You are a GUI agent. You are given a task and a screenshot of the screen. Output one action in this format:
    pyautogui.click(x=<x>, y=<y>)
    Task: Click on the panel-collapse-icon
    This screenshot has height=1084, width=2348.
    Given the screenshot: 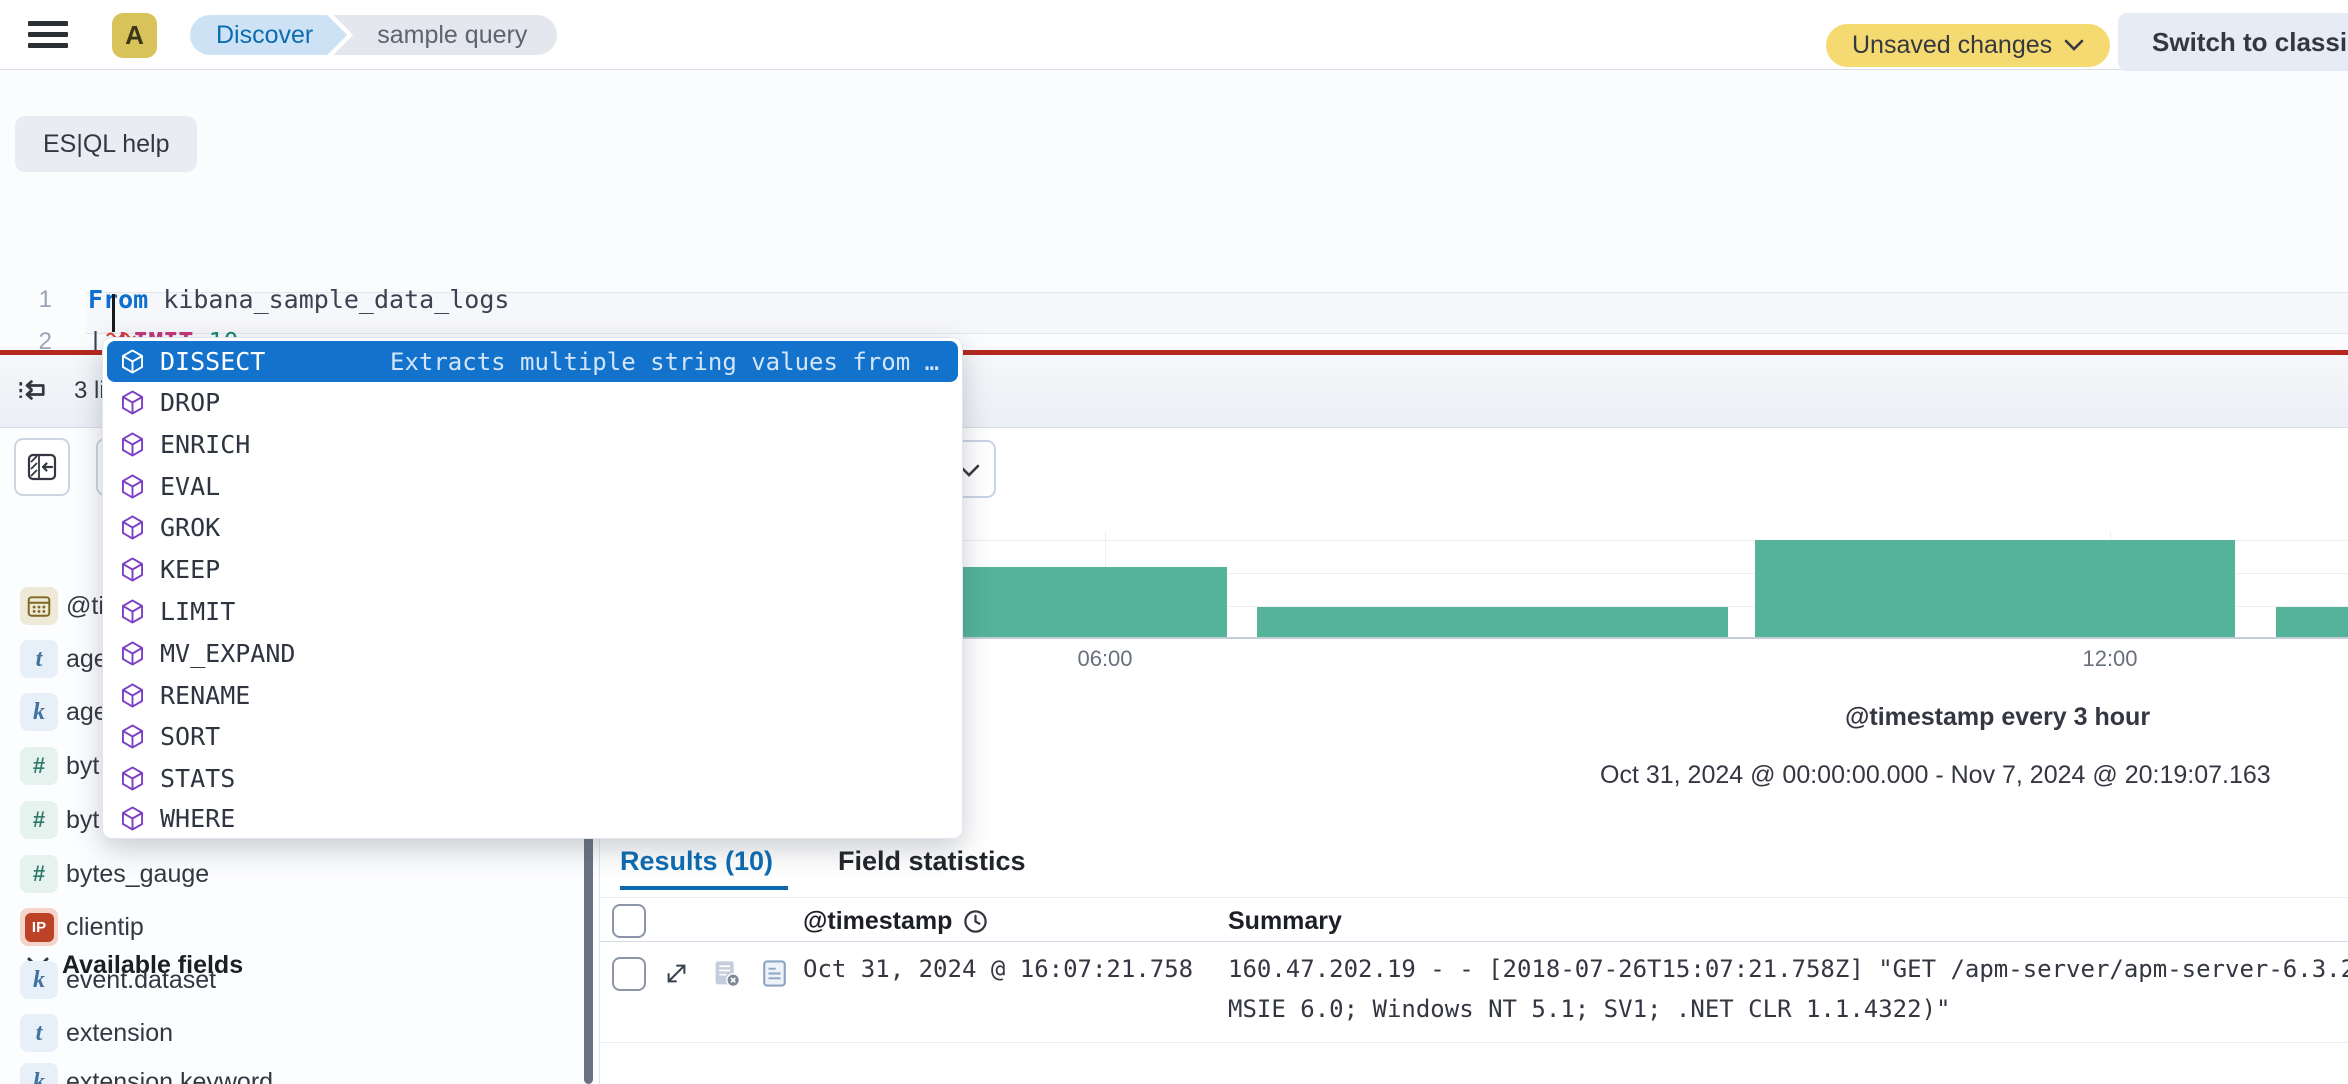 What is the action you would take?
    pyautogui.click(x=42, y=467)
    